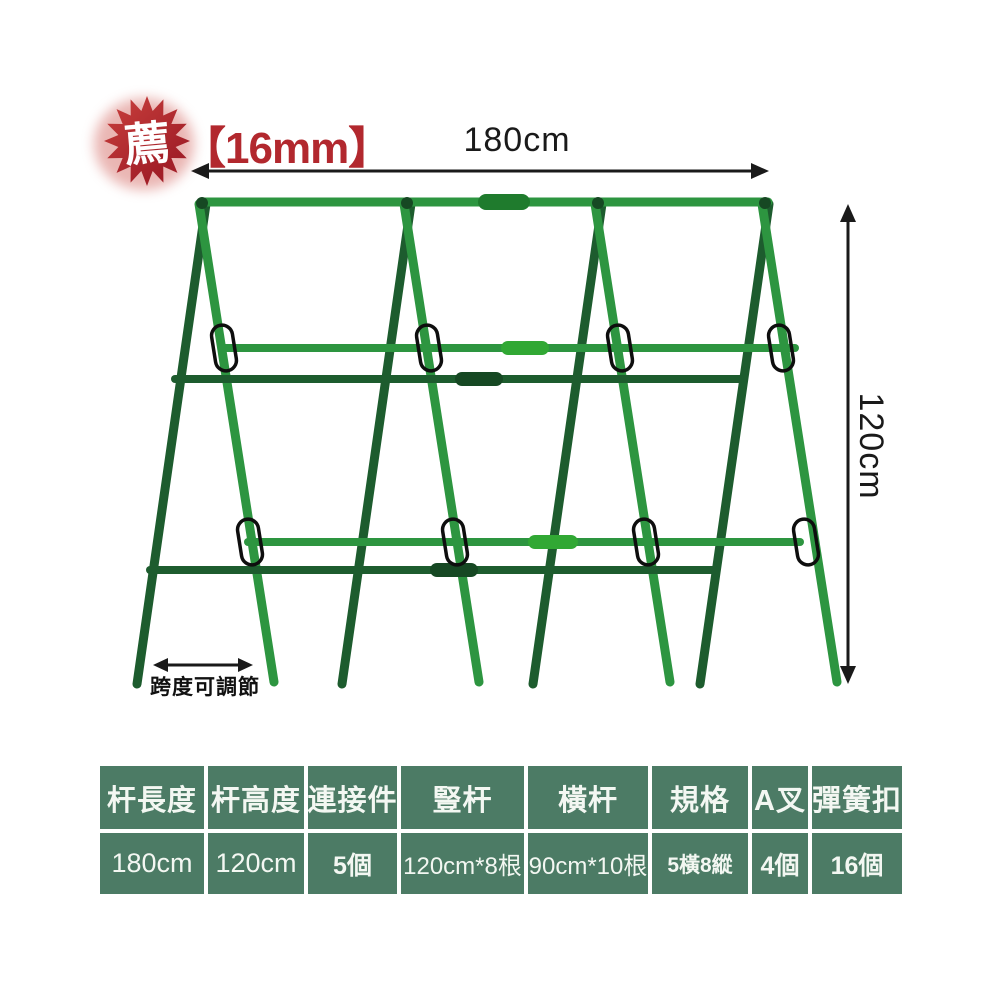 This screenshot has height=1000, width=1000. Describe the element at coordinates (588, 797) in the screenshot. I see `spec-header-horizontal-poles: 橫杆` at that location.